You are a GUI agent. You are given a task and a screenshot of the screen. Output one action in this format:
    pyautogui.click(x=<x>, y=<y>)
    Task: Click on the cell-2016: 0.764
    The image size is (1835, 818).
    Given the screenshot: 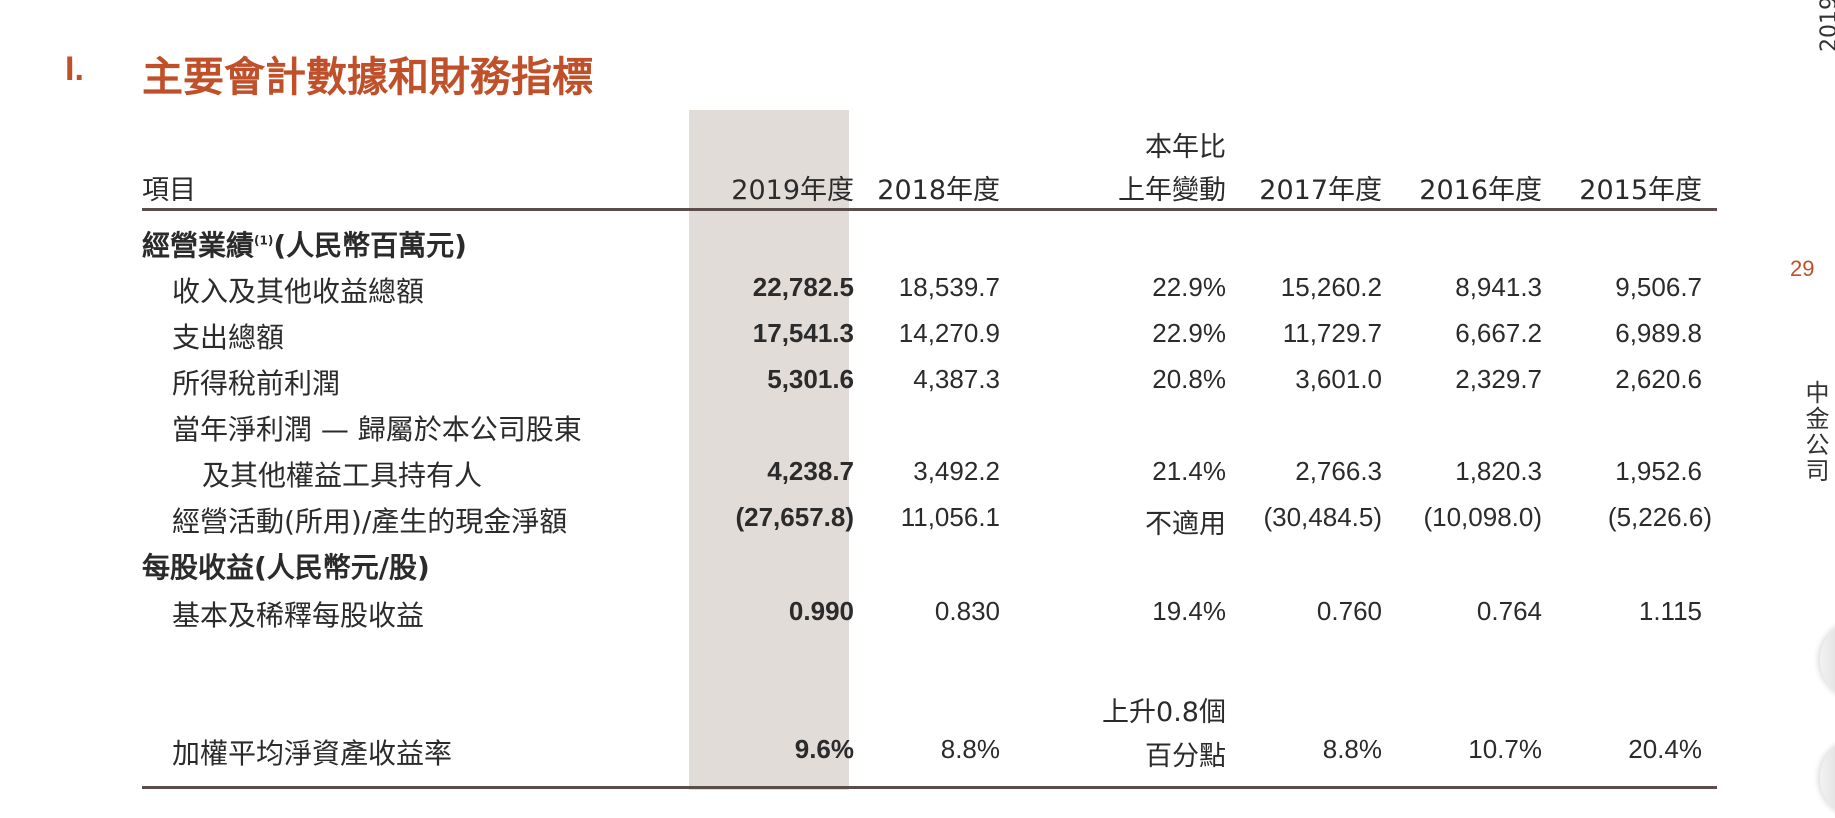 What is the action you would take?
    pyautogui.click(x=1509, y=611)
    